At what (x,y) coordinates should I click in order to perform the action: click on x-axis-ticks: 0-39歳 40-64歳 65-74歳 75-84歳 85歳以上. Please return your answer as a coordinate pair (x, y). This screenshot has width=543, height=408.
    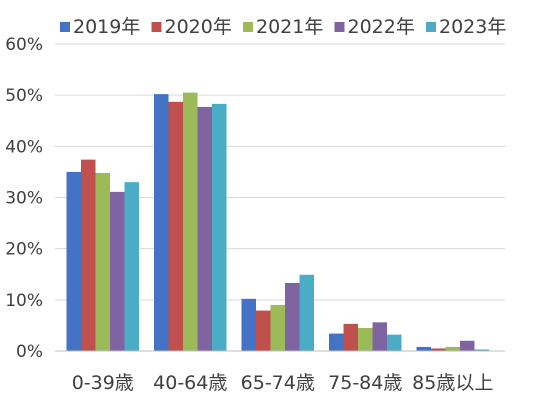
    Looking at the image, I should click on (283, 383).